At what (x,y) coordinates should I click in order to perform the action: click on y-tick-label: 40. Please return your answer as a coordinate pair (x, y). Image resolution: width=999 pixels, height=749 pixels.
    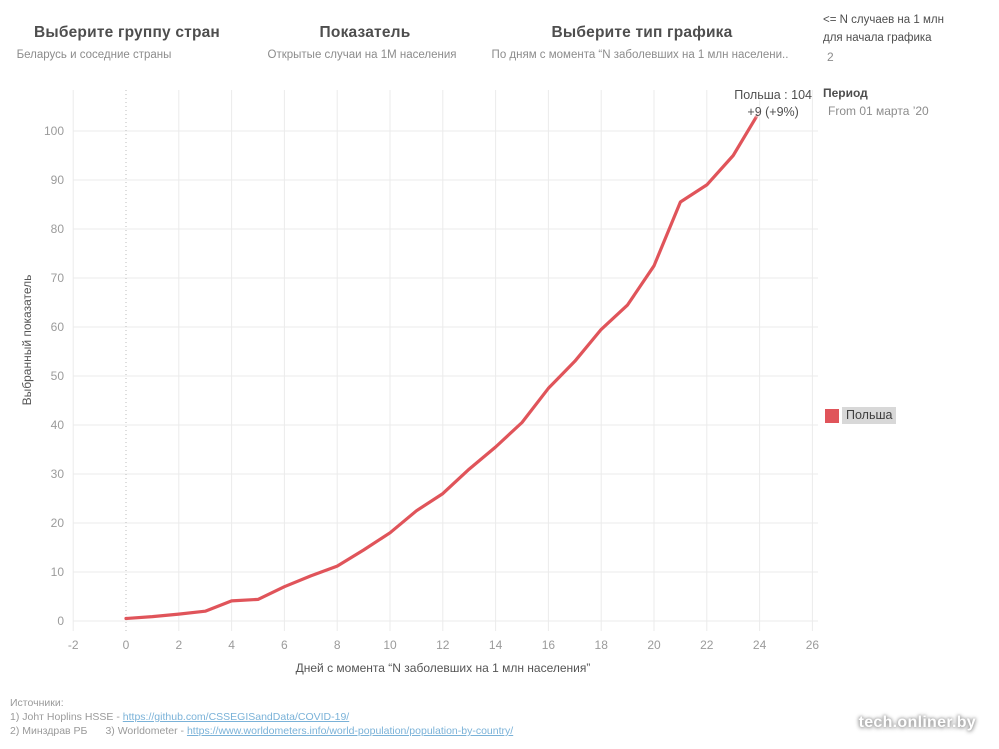
    Looking at the image, I should click on (58, 425).